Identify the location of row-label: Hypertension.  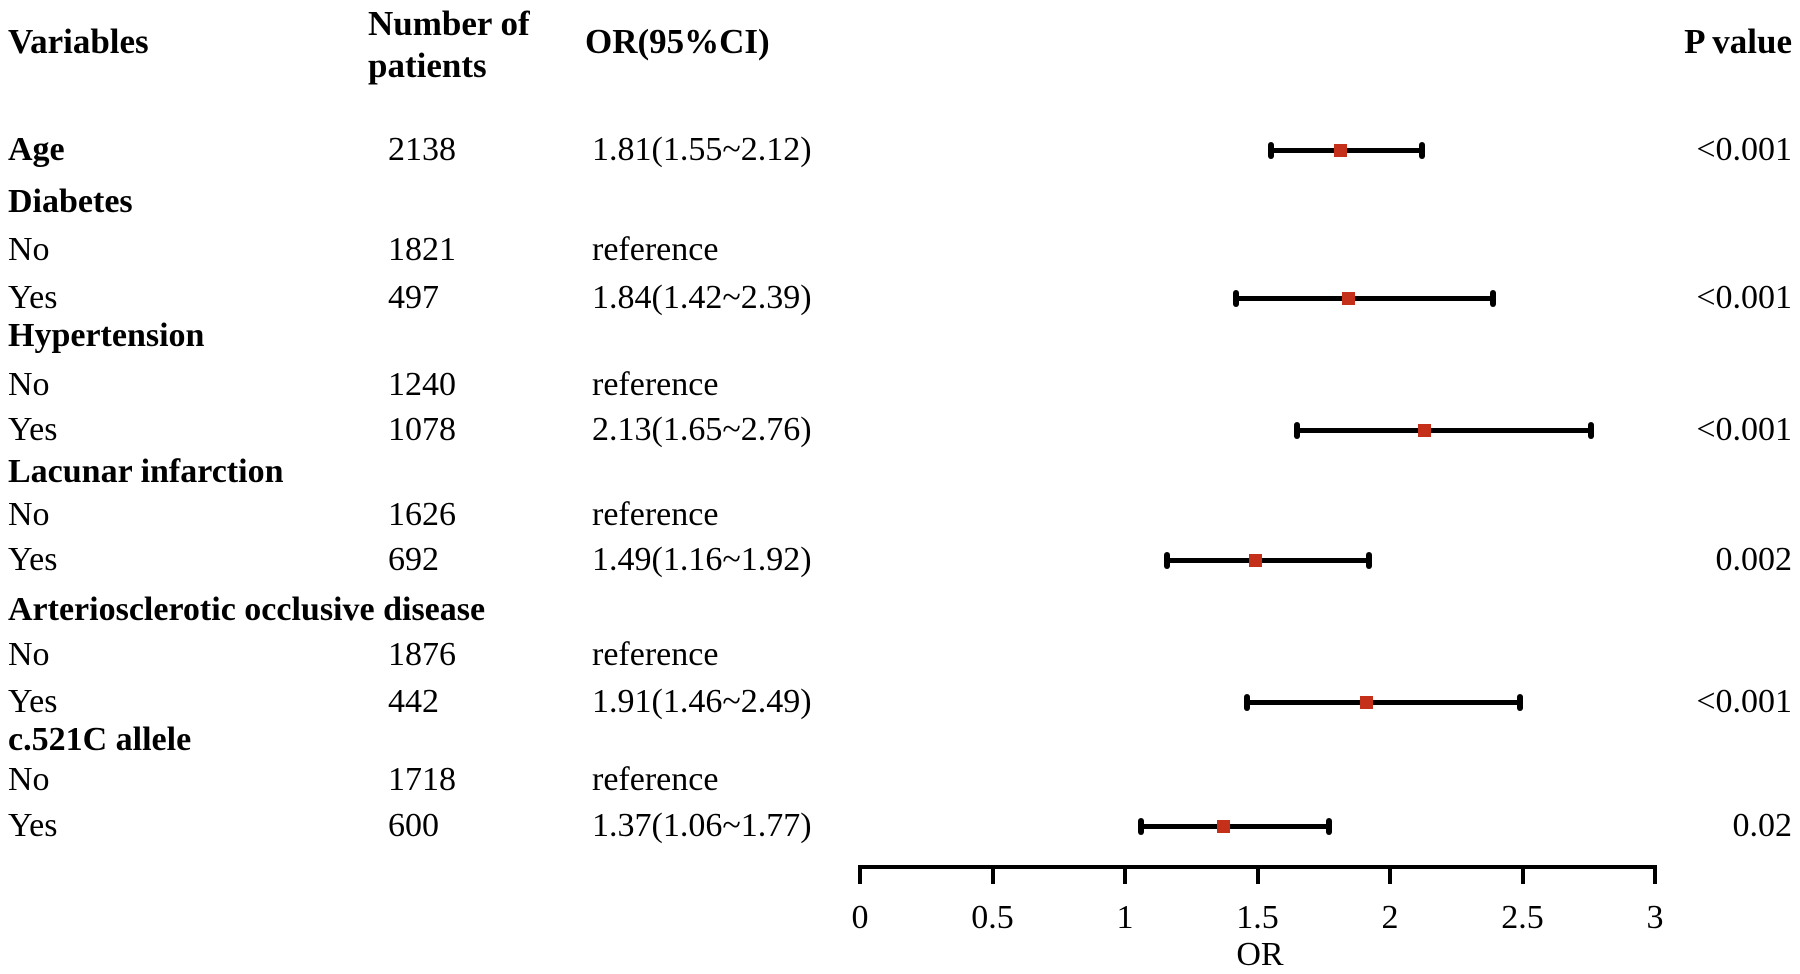
(106, 335).